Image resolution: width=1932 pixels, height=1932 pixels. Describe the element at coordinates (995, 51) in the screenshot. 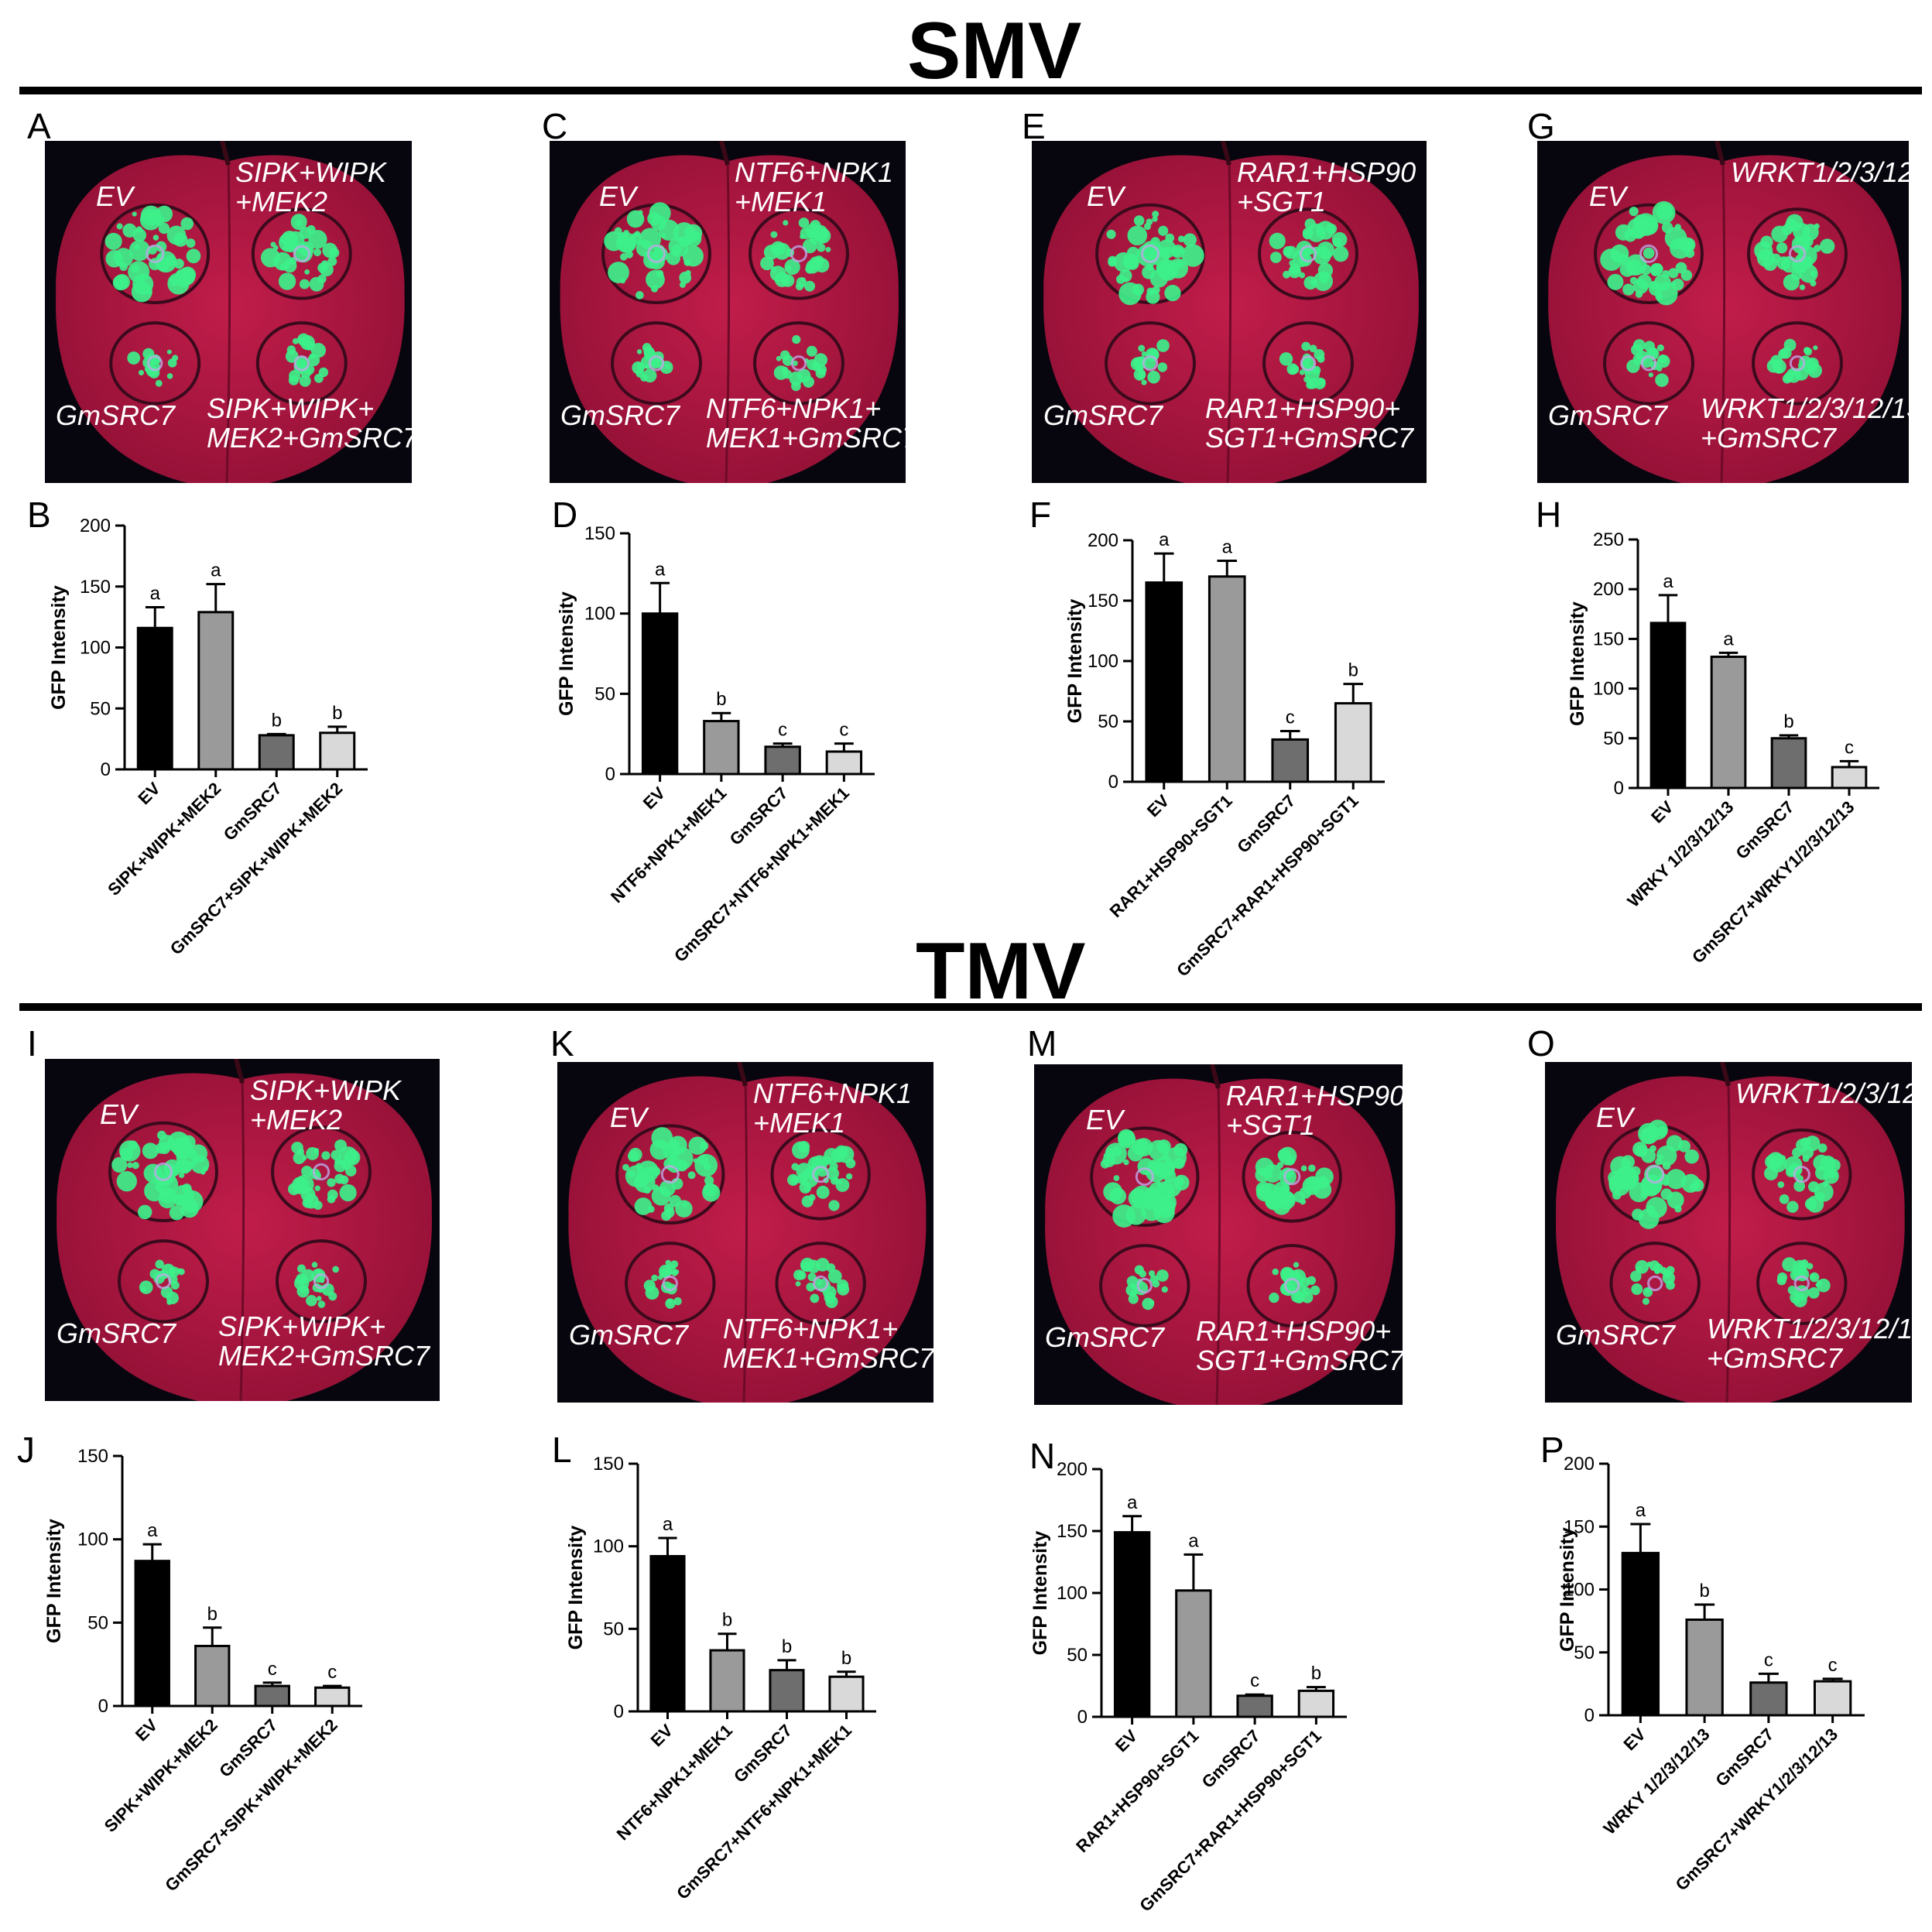

I see `section-title-smv: SMV` at that location.